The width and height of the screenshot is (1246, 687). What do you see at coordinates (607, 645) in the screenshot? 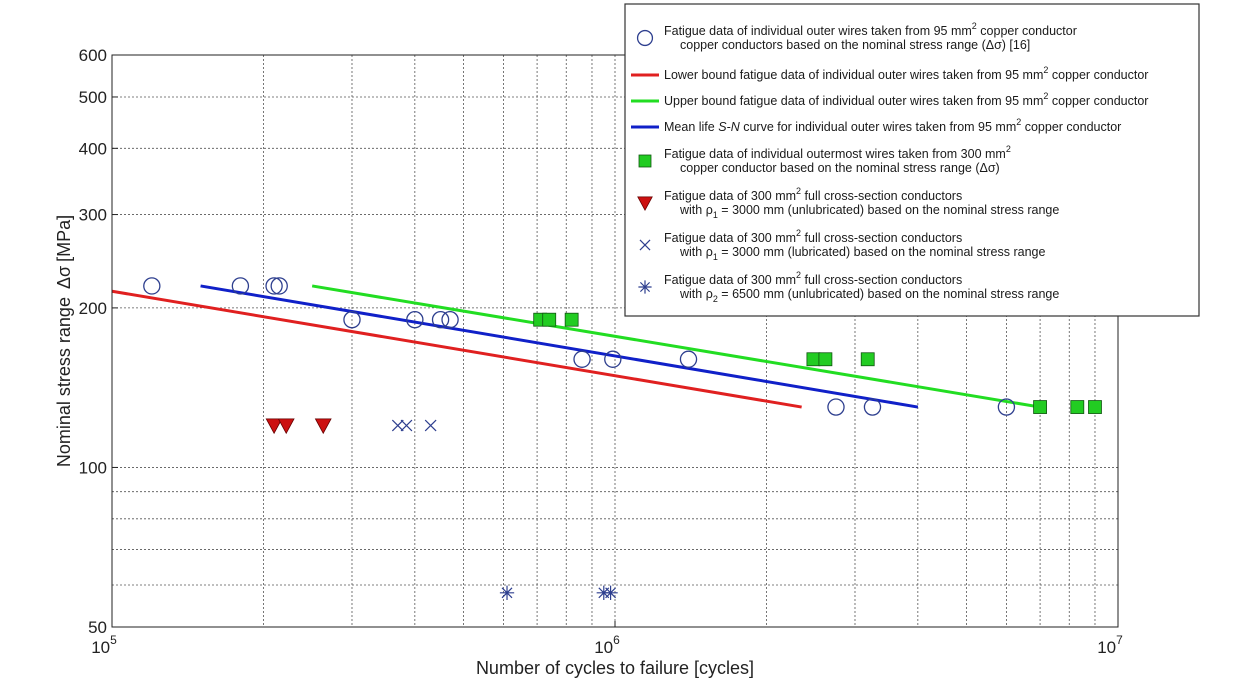
I see `x-tick-label: 10⁶` at bounding box center [607, 645].